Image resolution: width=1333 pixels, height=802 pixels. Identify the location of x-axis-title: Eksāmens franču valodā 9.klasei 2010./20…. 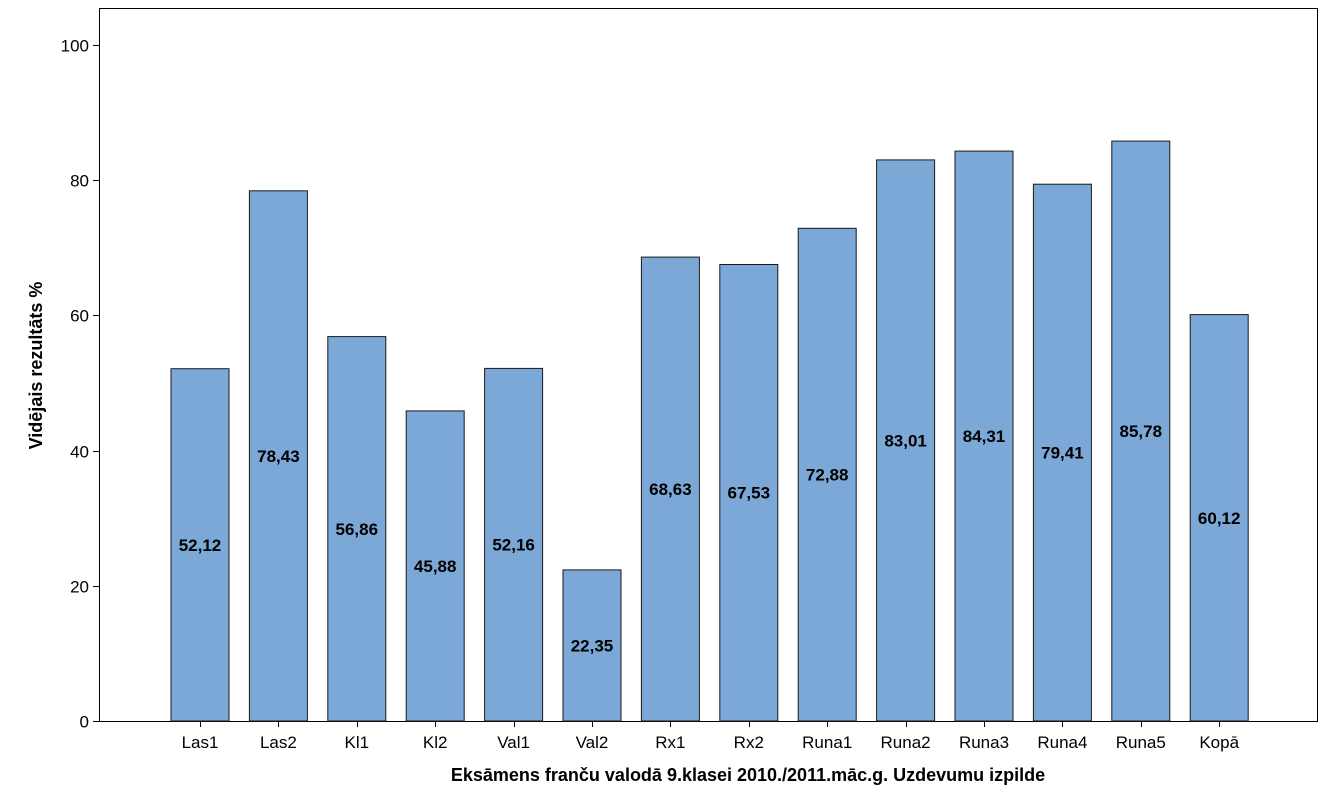
(748, 775).